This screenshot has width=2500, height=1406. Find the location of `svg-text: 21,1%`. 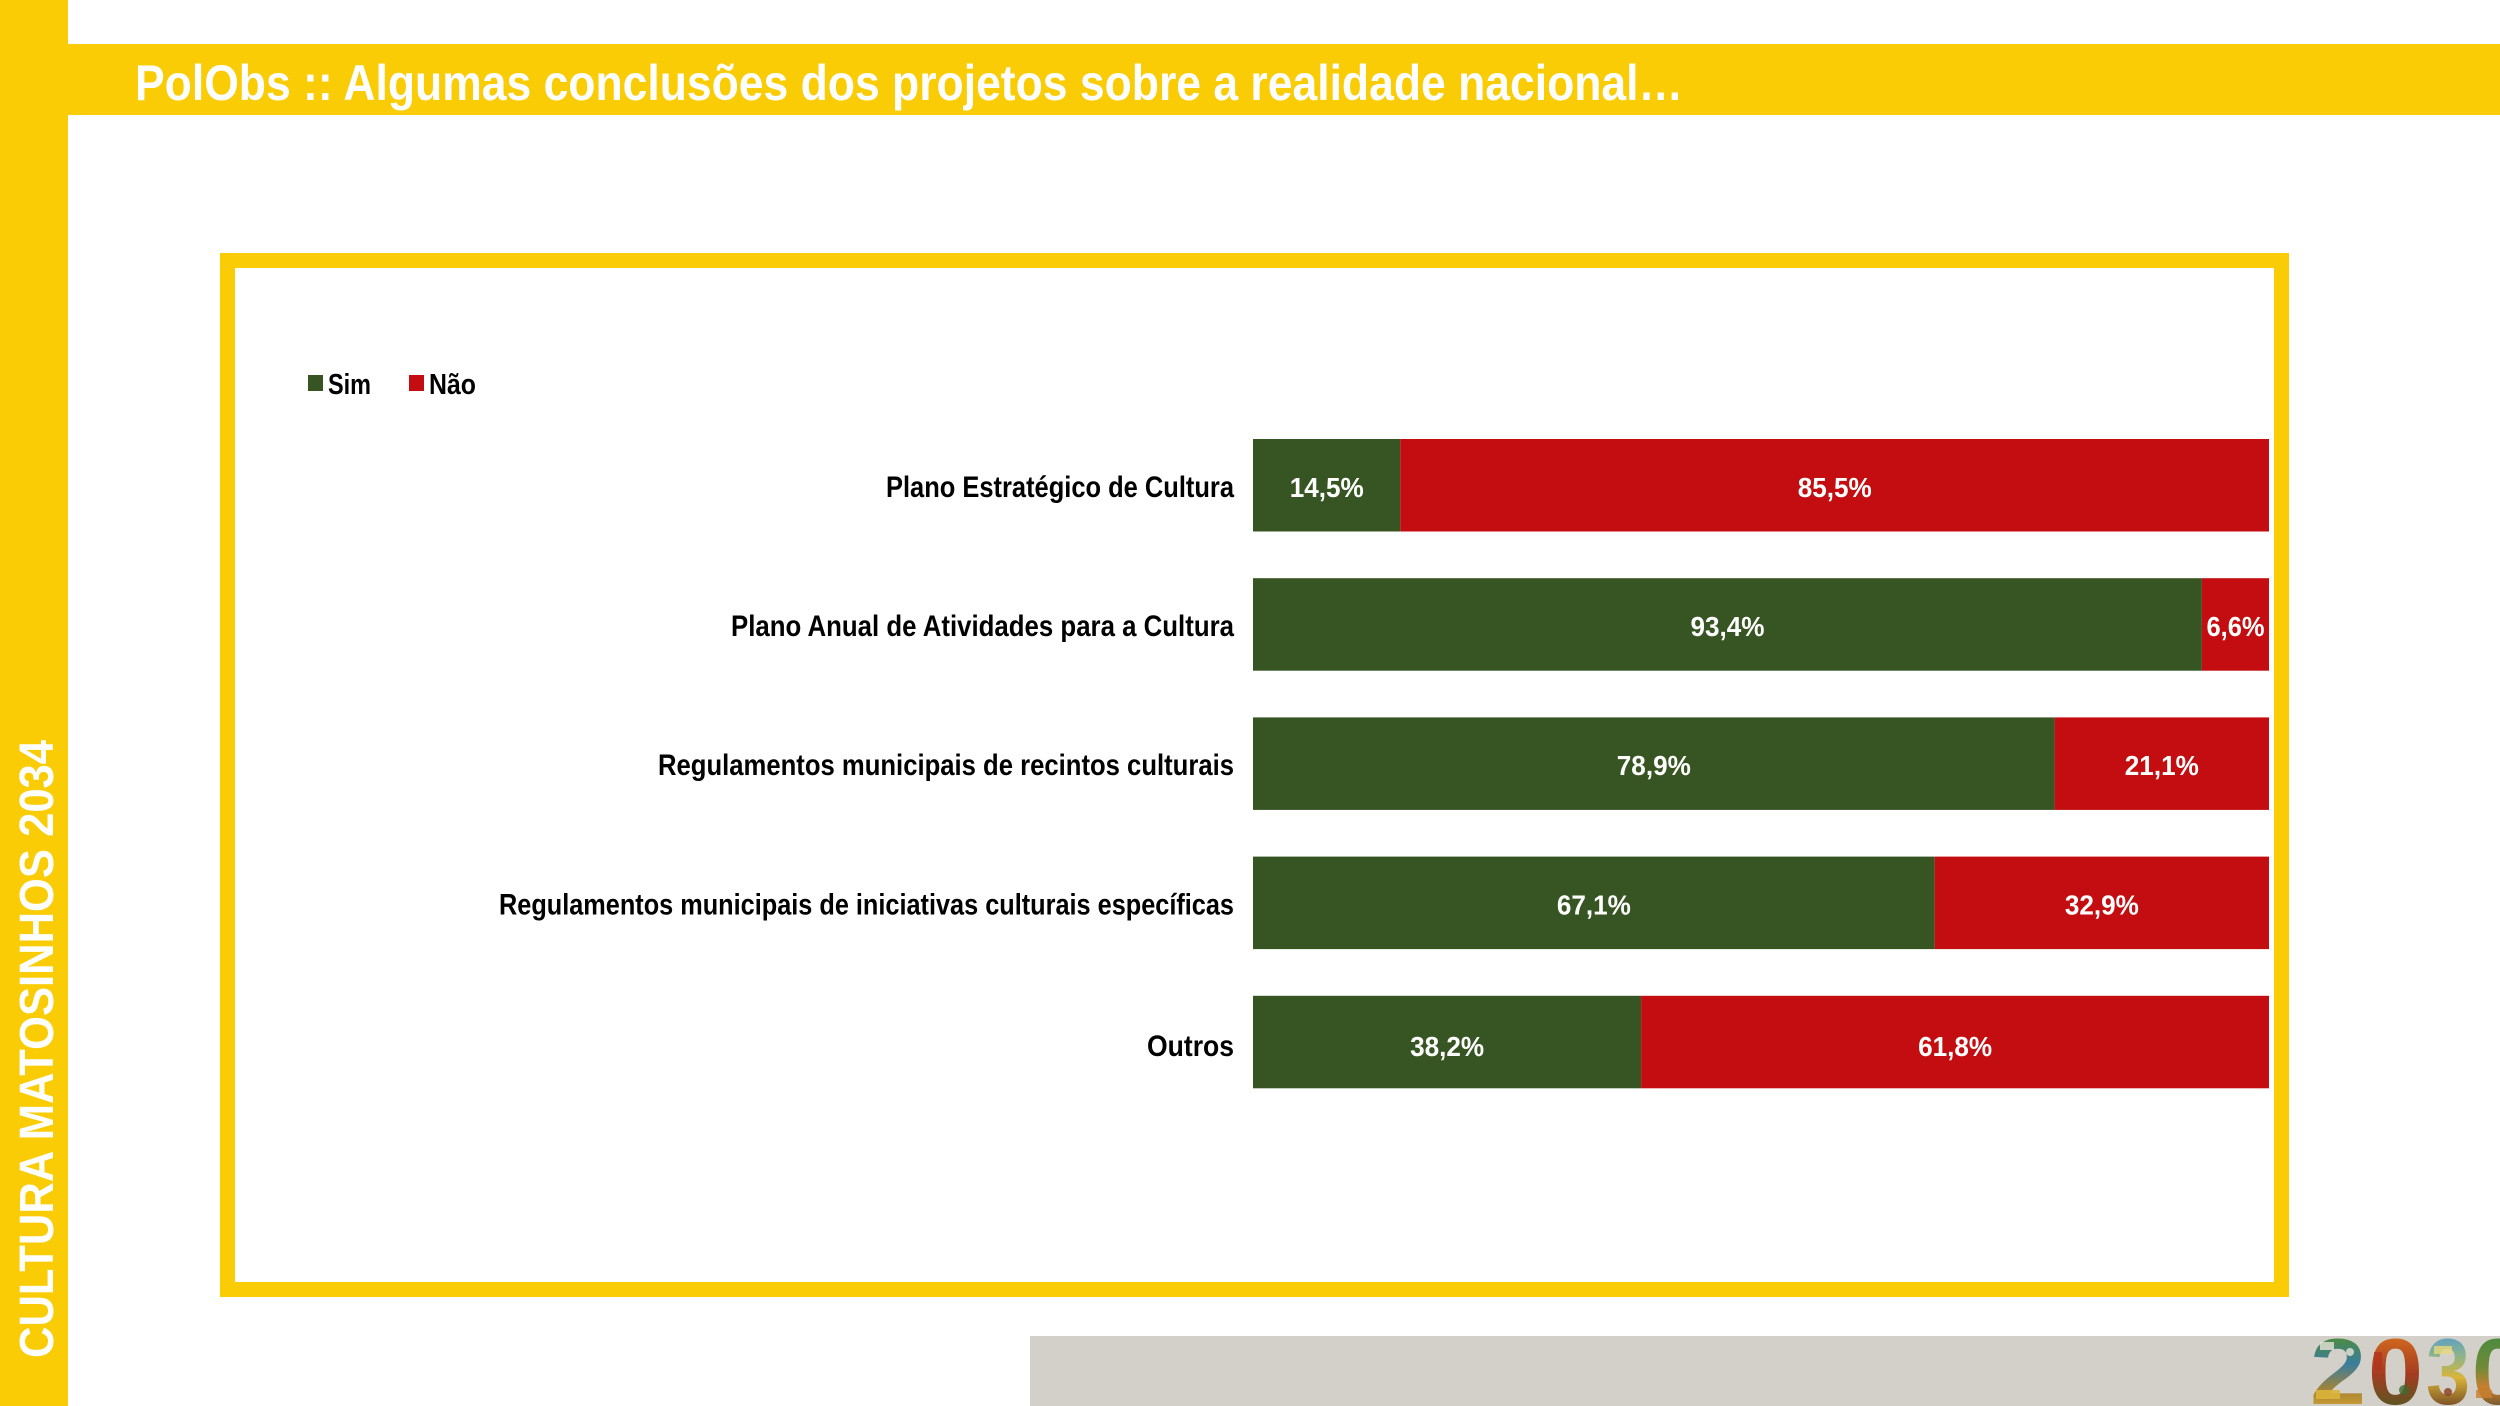

svg-text: 21,1% is located at coordinates (2162, 765).